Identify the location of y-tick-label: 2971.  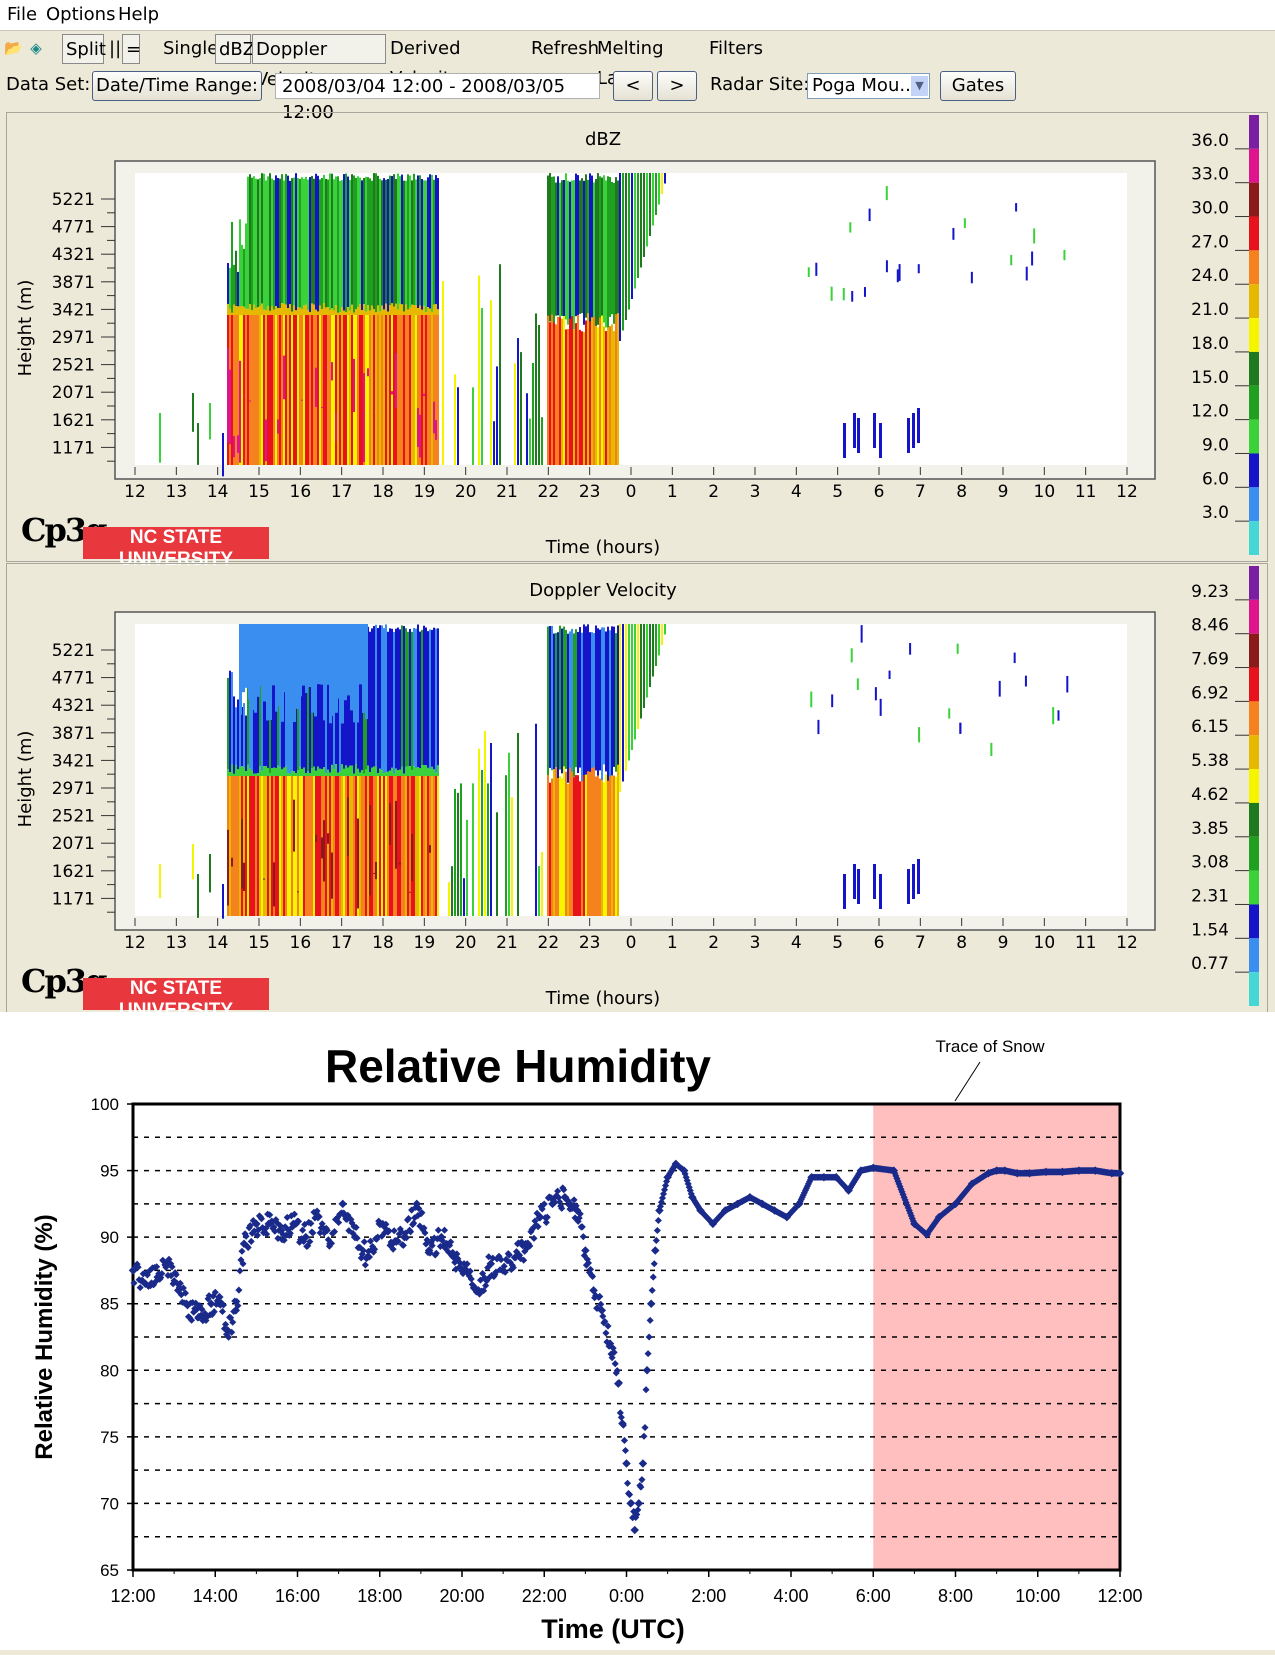
(73, 789).